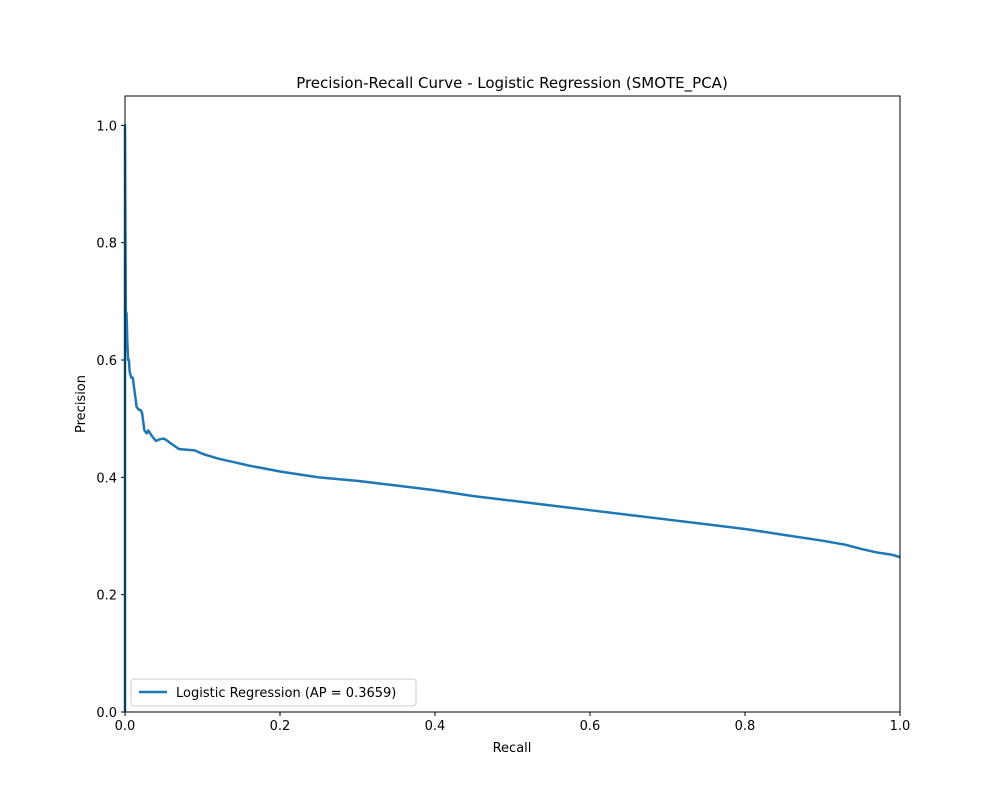 This screenshot has height=800, width=1000. I want to click on y-tick-label: 0.2, so click(106, 596).